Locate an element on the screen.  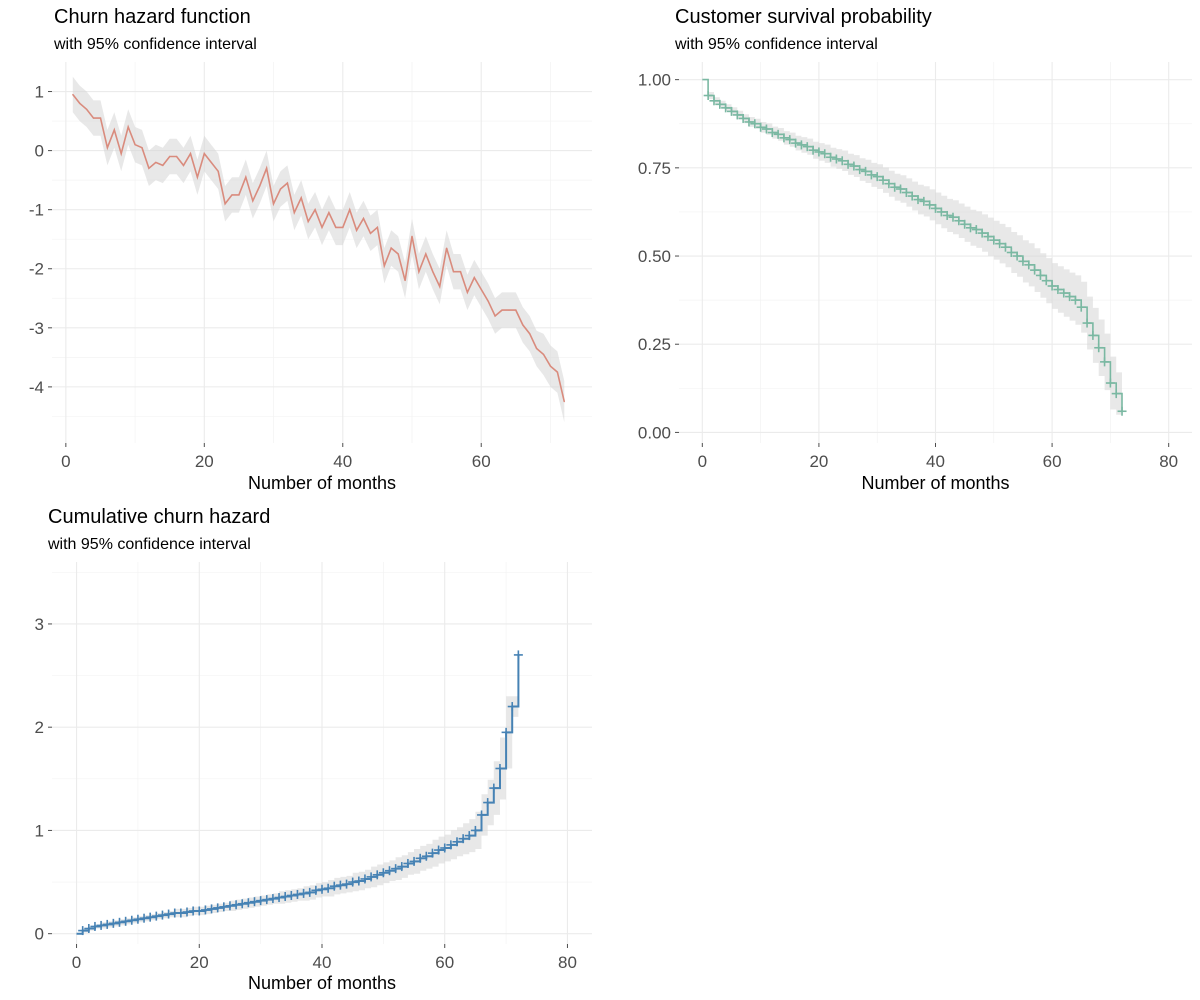
survival-x-tick-label: 20 is located at coordinates (818, 461).